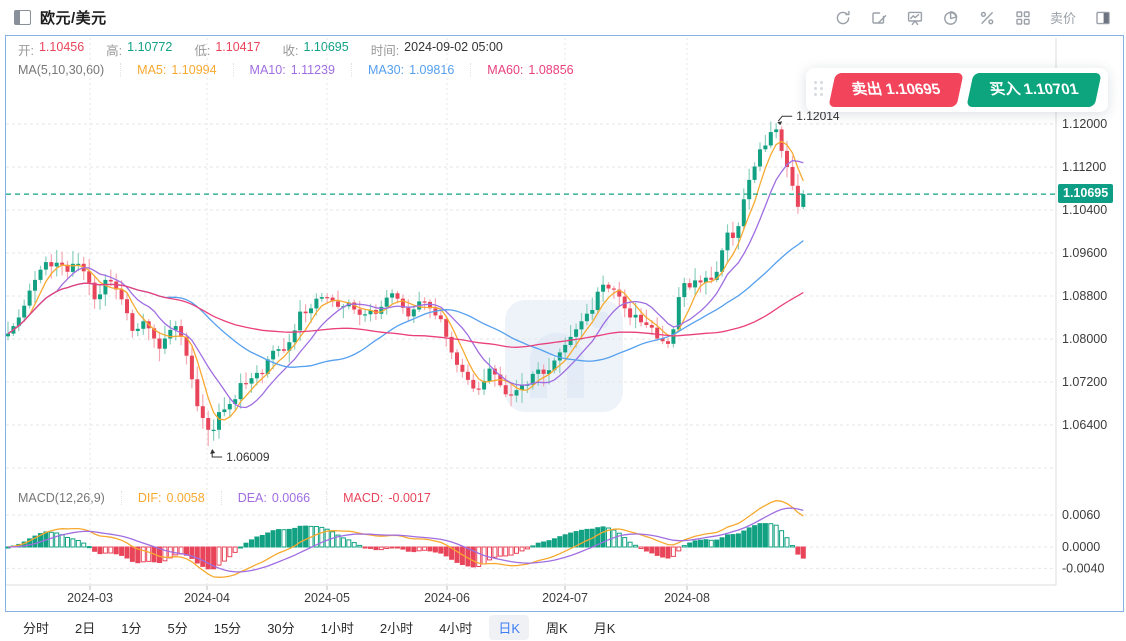  I want to click on open-label: 开:, so click(26, 50).